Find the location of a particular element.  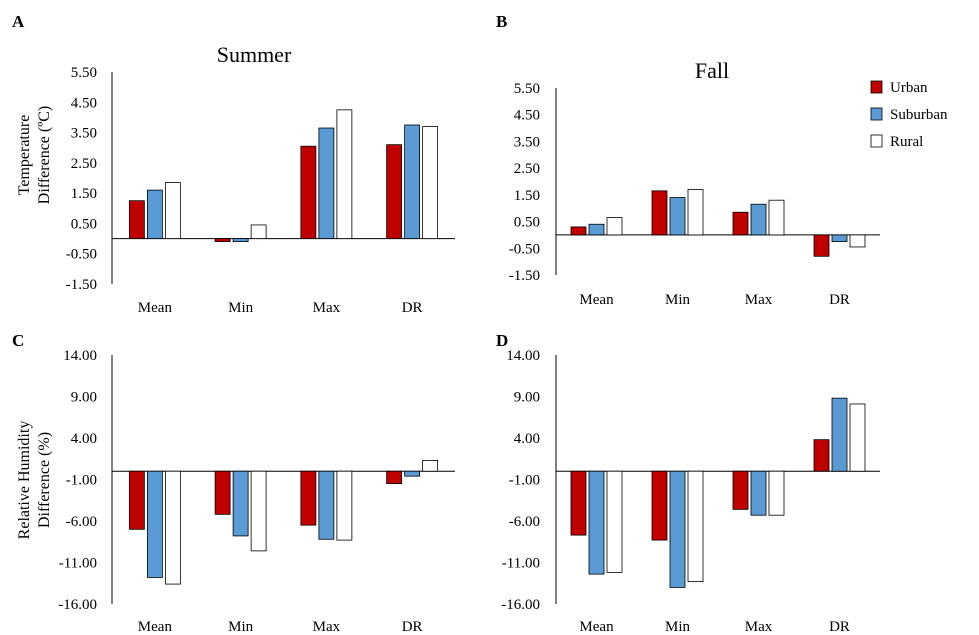

panel-d-bar-urban-dr is located at coordinates (821, 455).